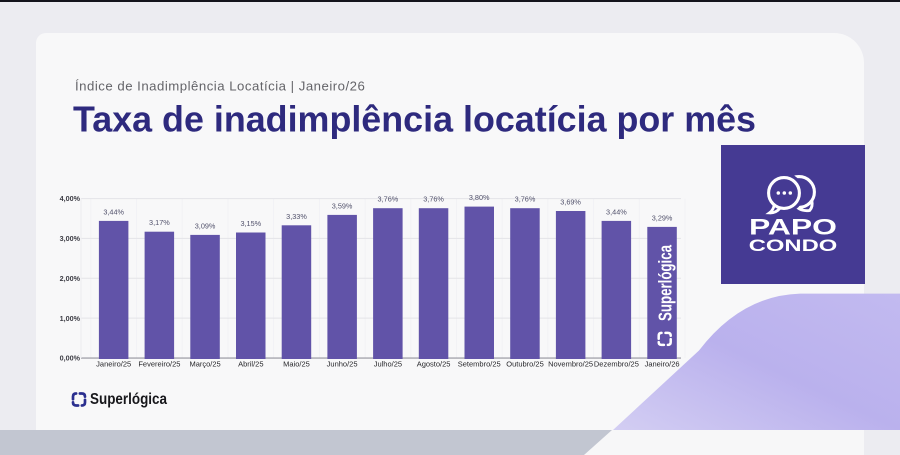  I want to click on svg-text: Setembro/25, so click(479, 363).